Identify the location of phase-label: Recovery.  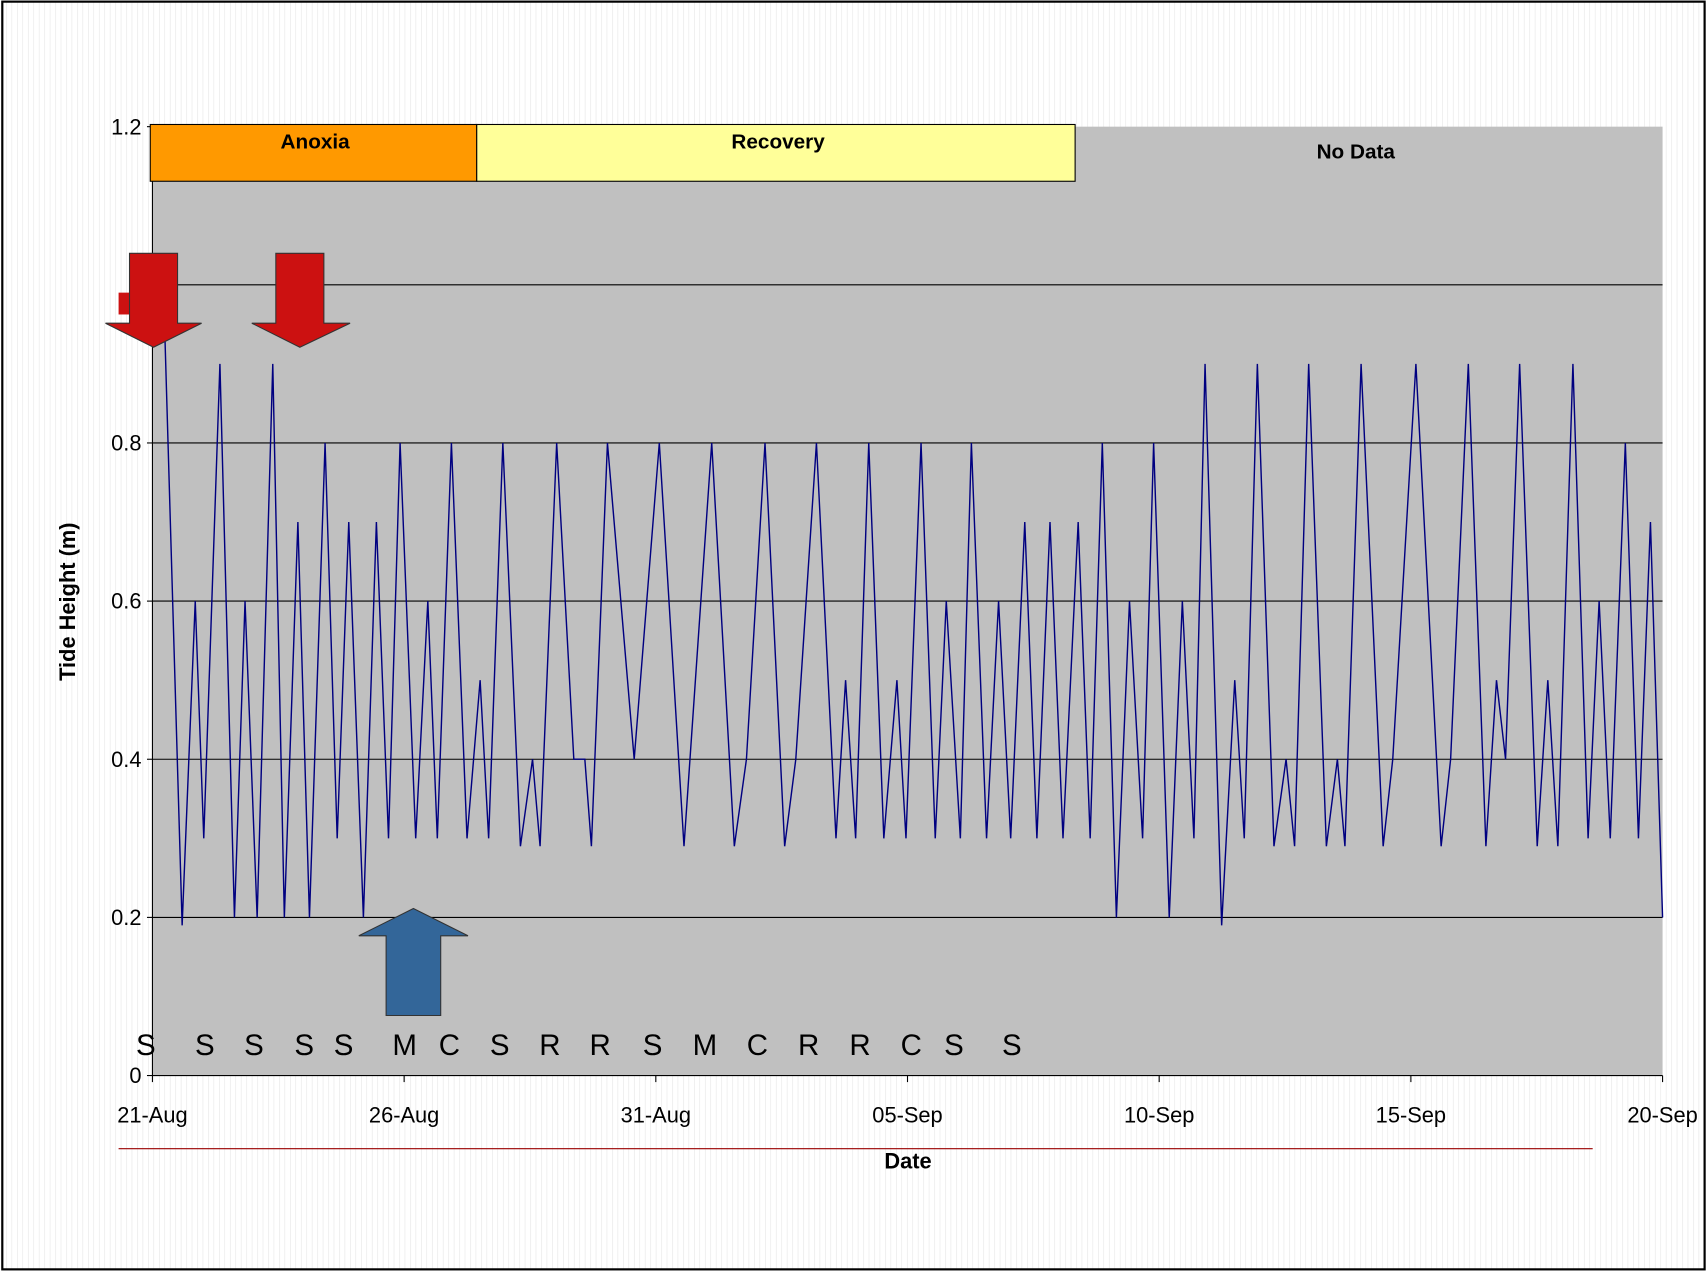
(778, 142).